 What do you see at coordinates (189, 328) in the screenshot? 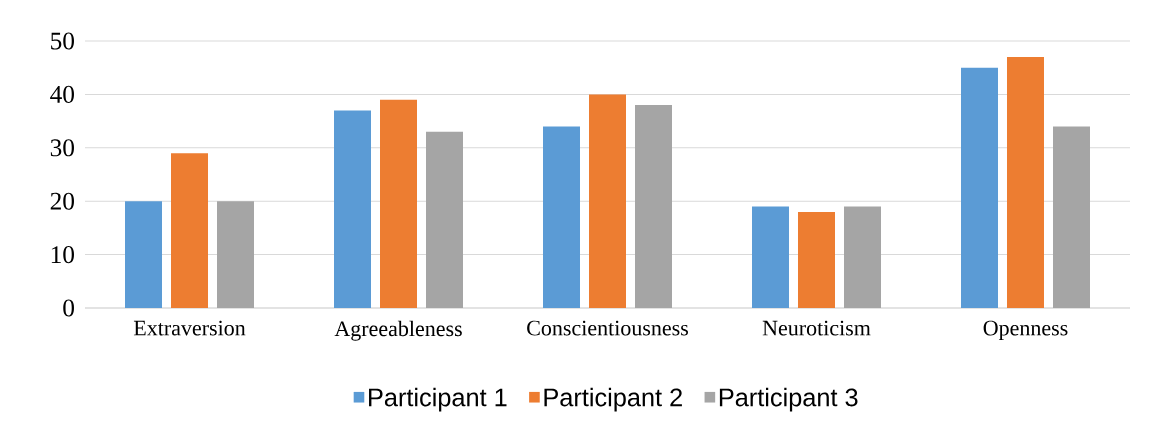
I see `x-tick-label: Extraversion` at bounding box center [189, 328].